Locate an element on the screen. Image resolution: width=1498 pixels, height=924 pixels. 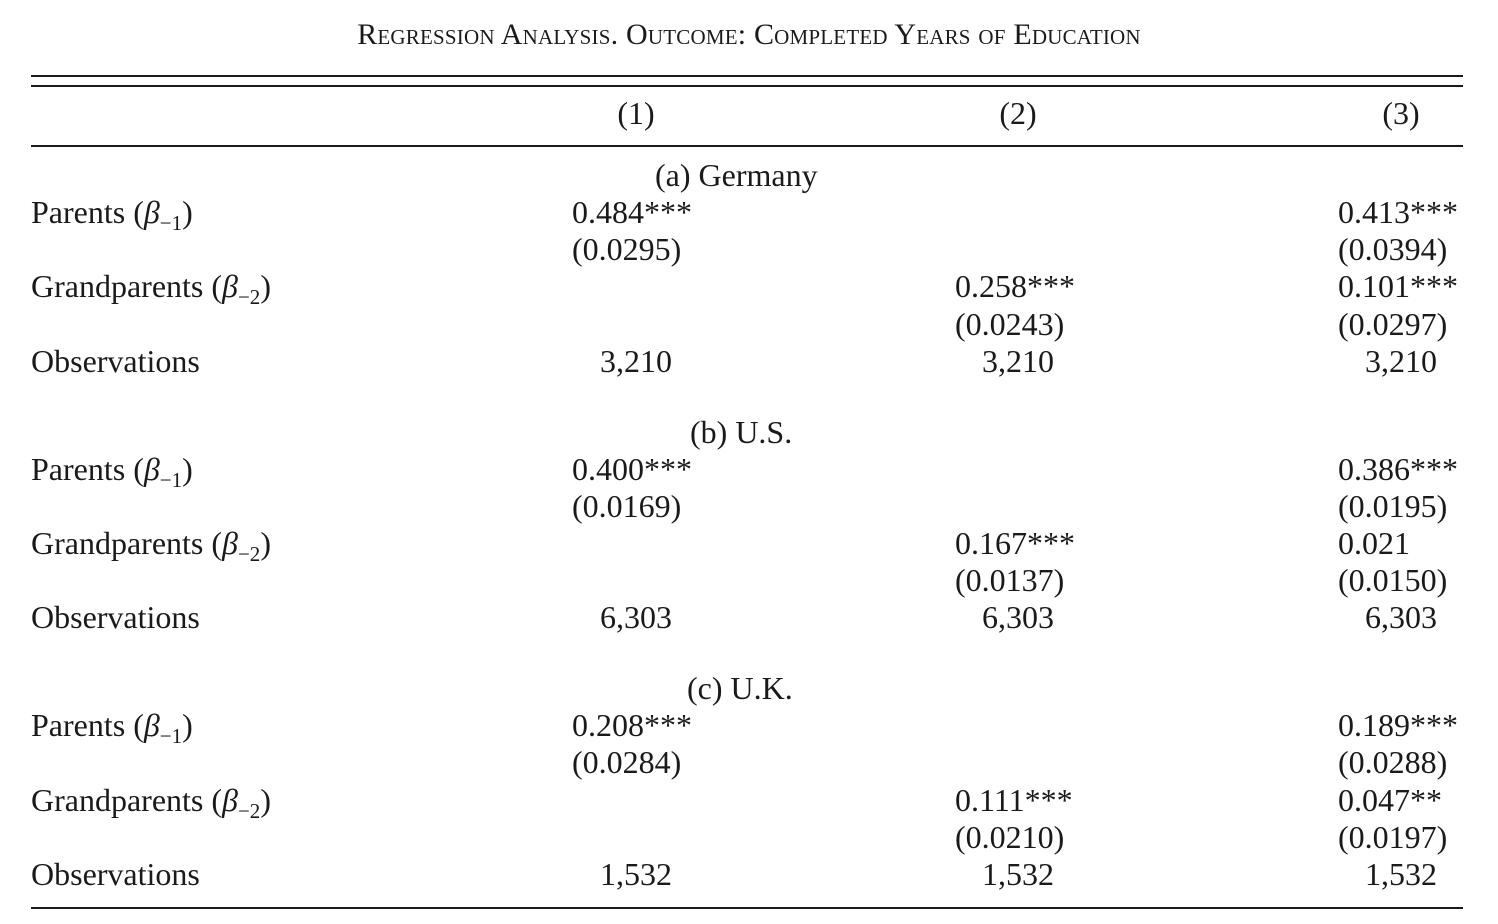
coef-parents-c3: 0.386*** is located at coordinates (1398, 469).